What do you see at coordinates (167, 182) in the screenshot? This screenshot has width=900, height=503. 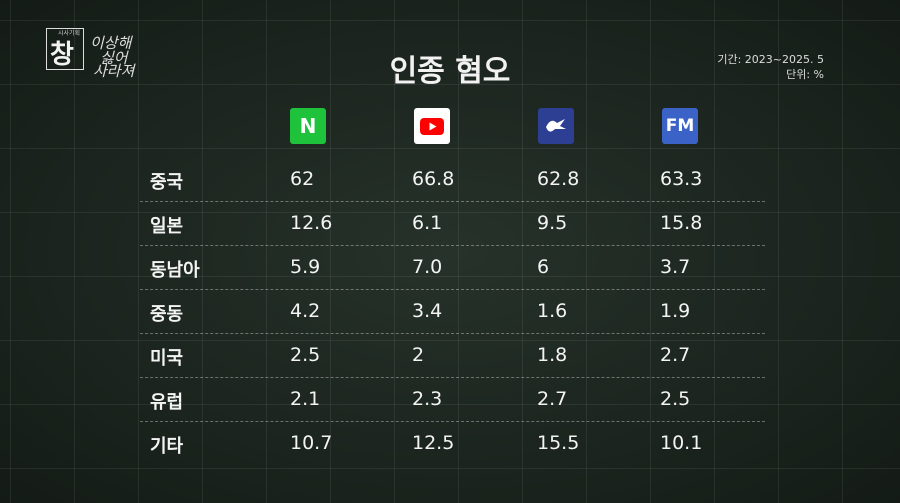 I see `row-label: 중국` at bounding box center [167, 182].